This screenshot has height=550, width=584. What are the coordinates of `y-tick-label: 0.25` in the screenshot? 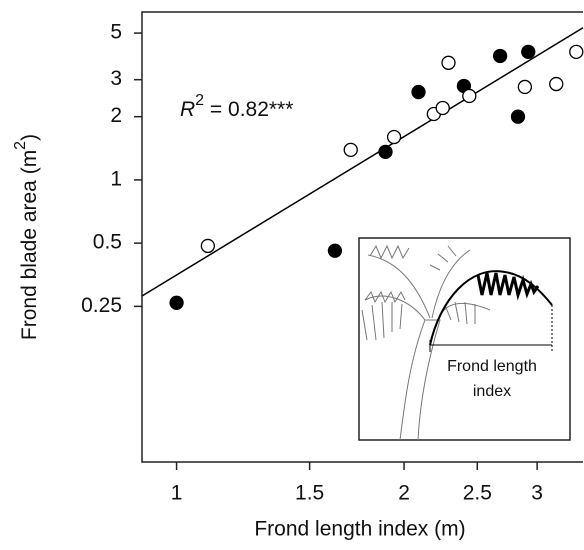 It's located at (101, 305).